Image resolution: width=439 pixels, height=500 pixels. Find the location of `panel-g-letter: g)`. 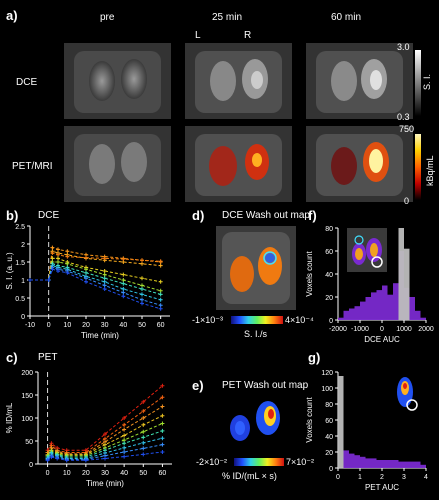

panel-g-letter: g) is located at coordinates (314, 357).